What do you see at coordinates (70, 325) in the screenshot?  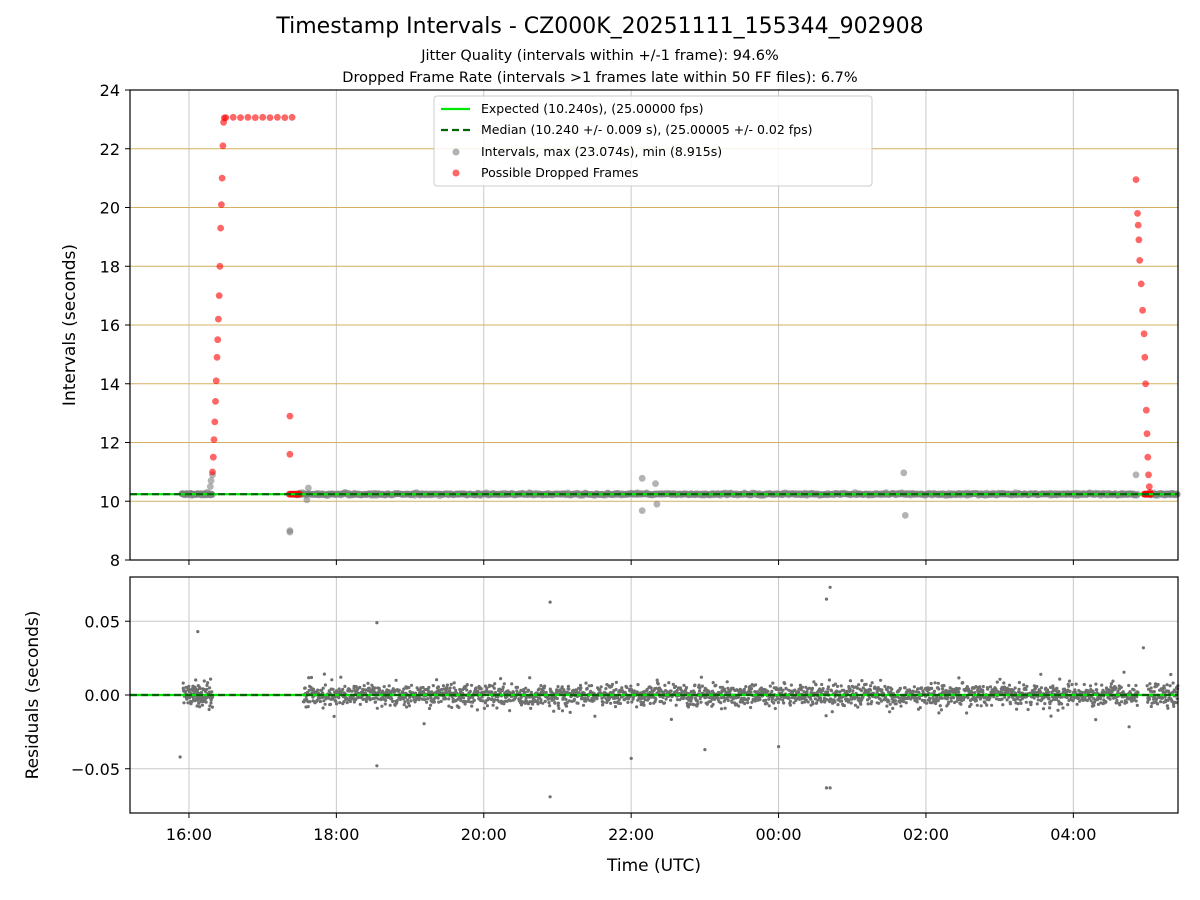 I see `top-ylabel: Intervals (seconds)` at bounding box center [70, 325].